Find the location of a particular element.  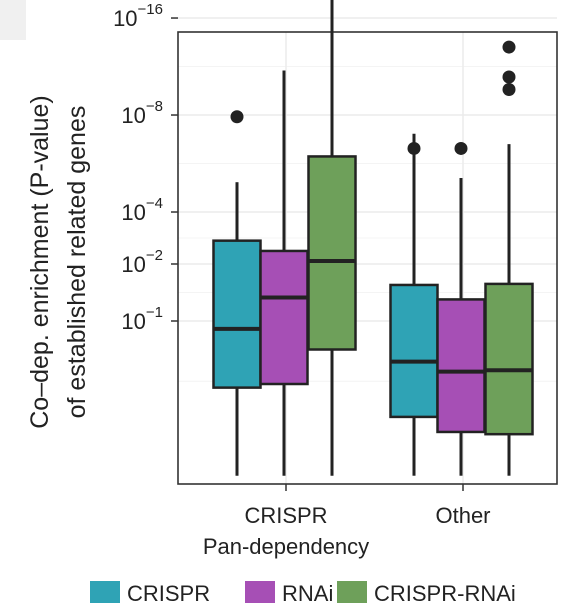

y-tick-label: 10⁻¹⁶ is located at coordinates (138, 16).